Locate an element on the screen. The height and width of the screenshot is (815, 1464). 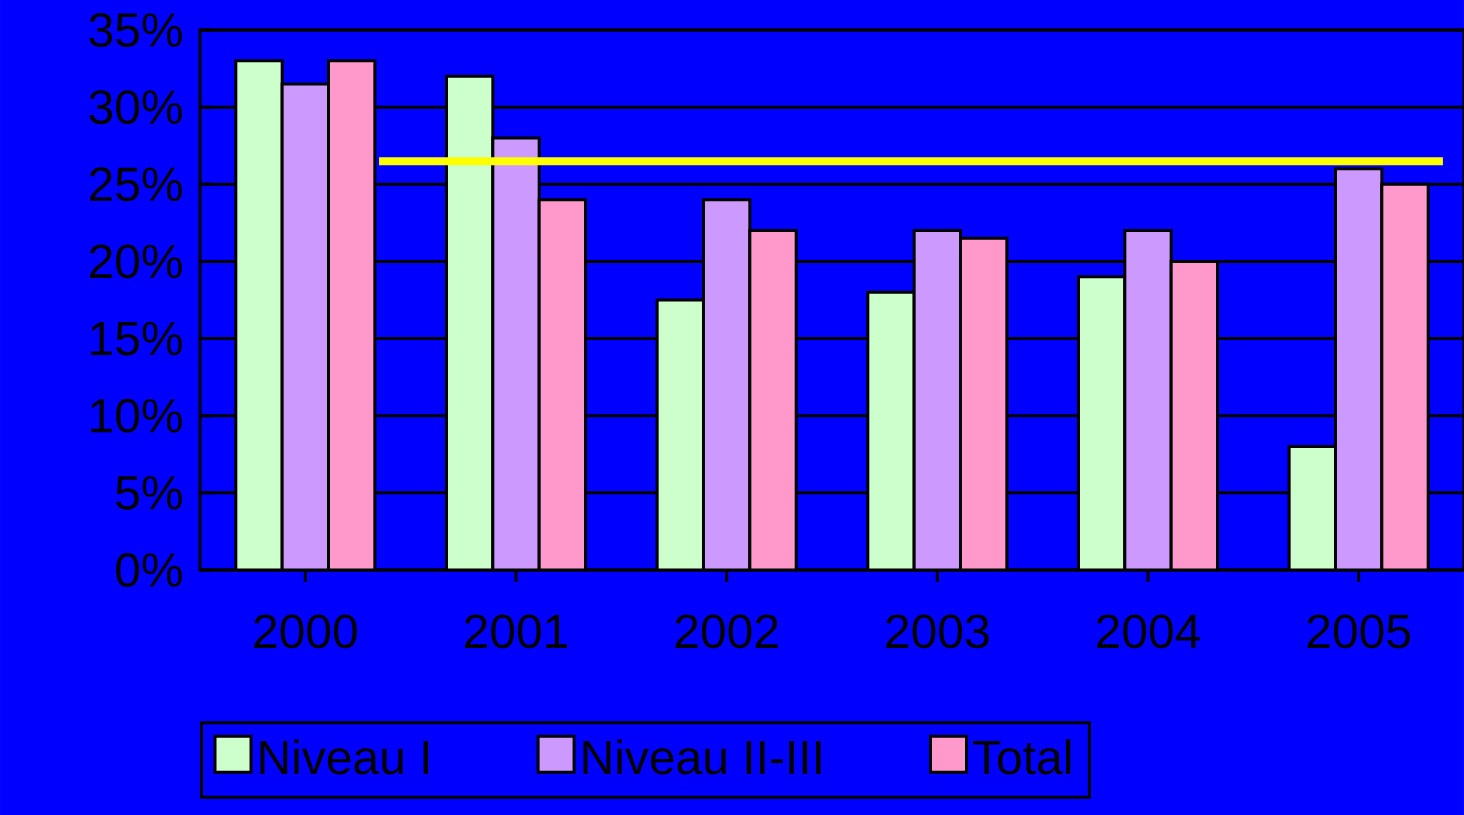
legend-label: Niveau I is located at coordinates (344, 757).